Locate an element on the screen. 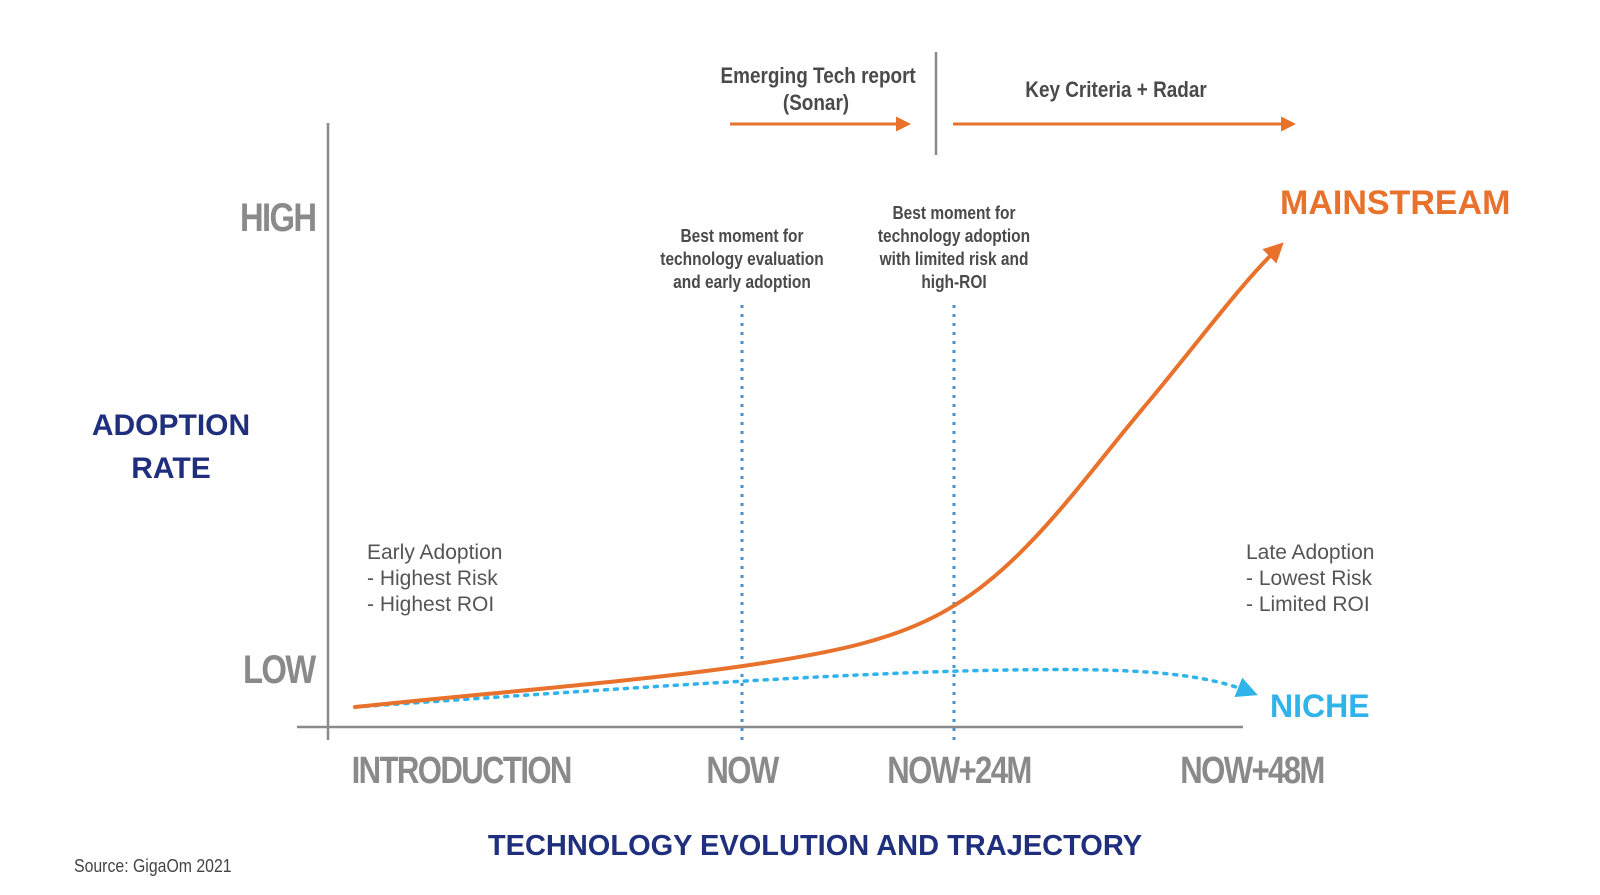 The height and width of the screenshot is (895, 1600). now24-note-line3: with limited risk and is located at coordinates (954, 259).